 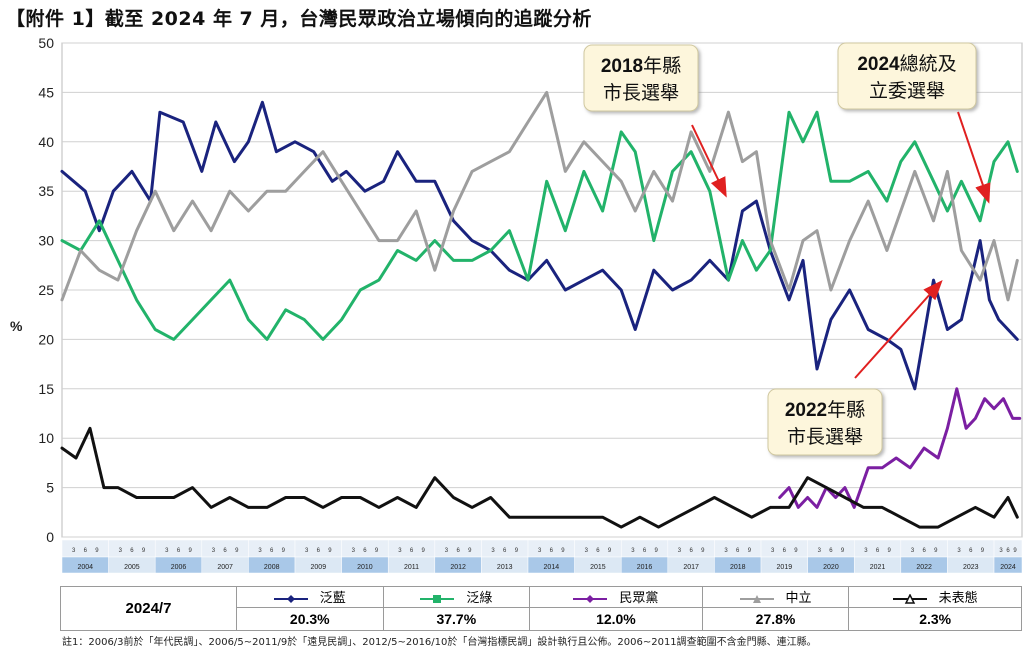 I want to click on legend-label: 中立, so click(x=798, y=598).